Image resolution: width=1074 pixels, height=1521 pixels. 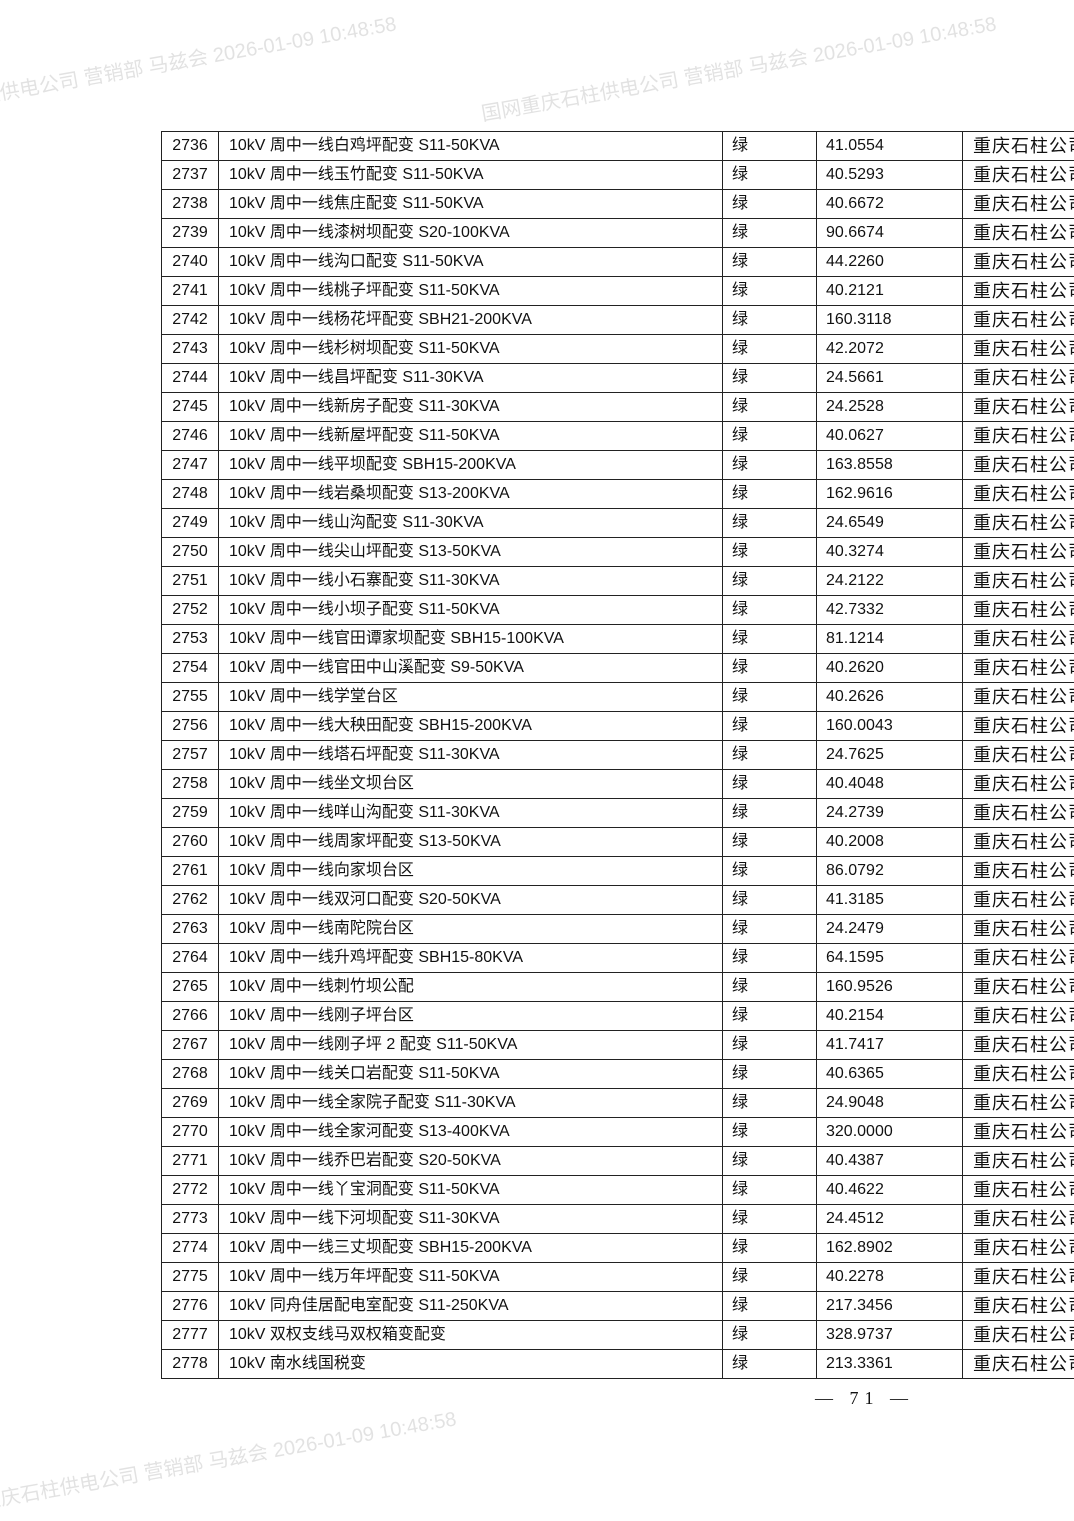 I want to click on value-cell: 40.2121, so click(x=890, y=291).